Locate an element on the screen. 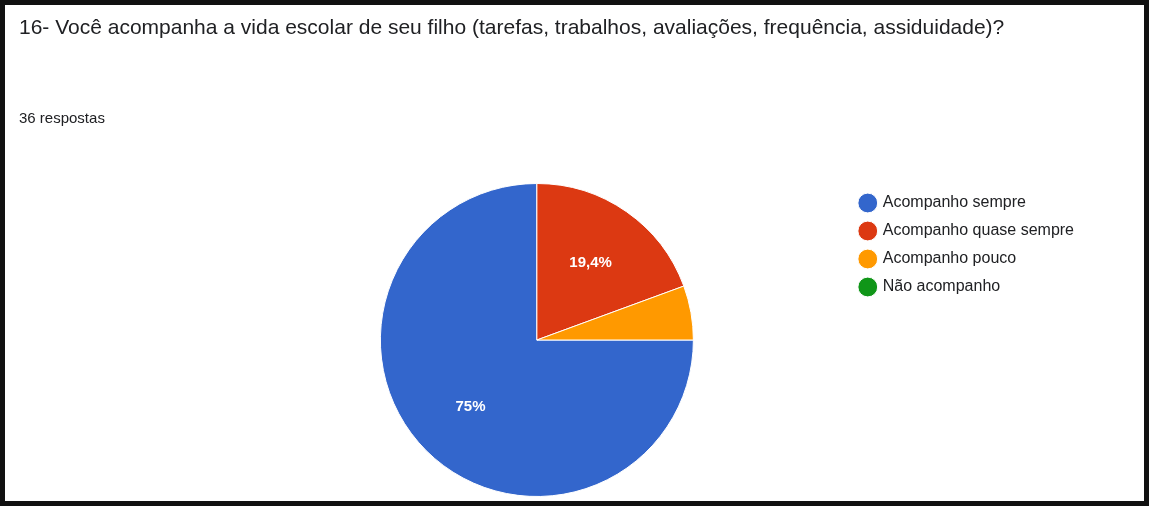  data-label: 19,4% is located at coordinates (590, 262).